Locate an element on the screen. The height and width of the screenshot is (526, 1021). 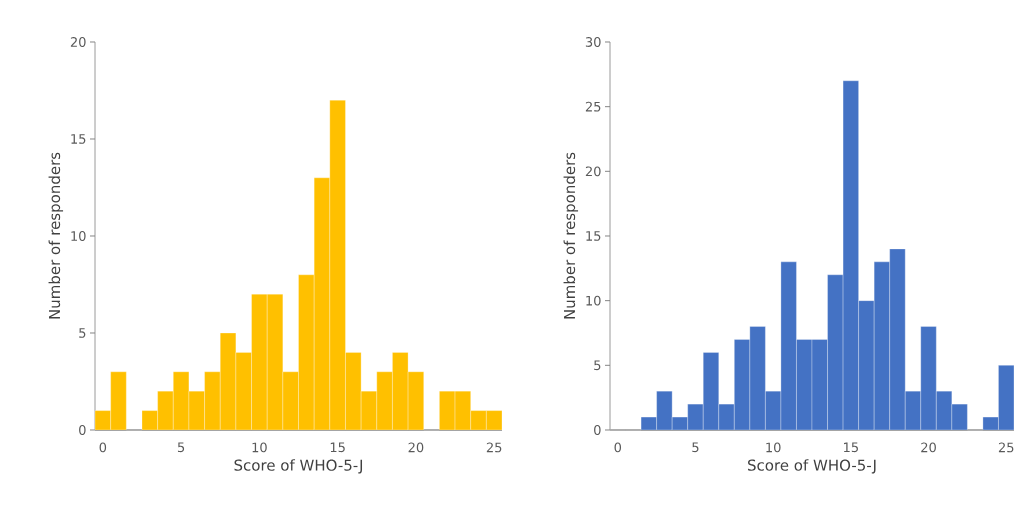
y-tick-label: 30 is located at coordinates (593, 42).